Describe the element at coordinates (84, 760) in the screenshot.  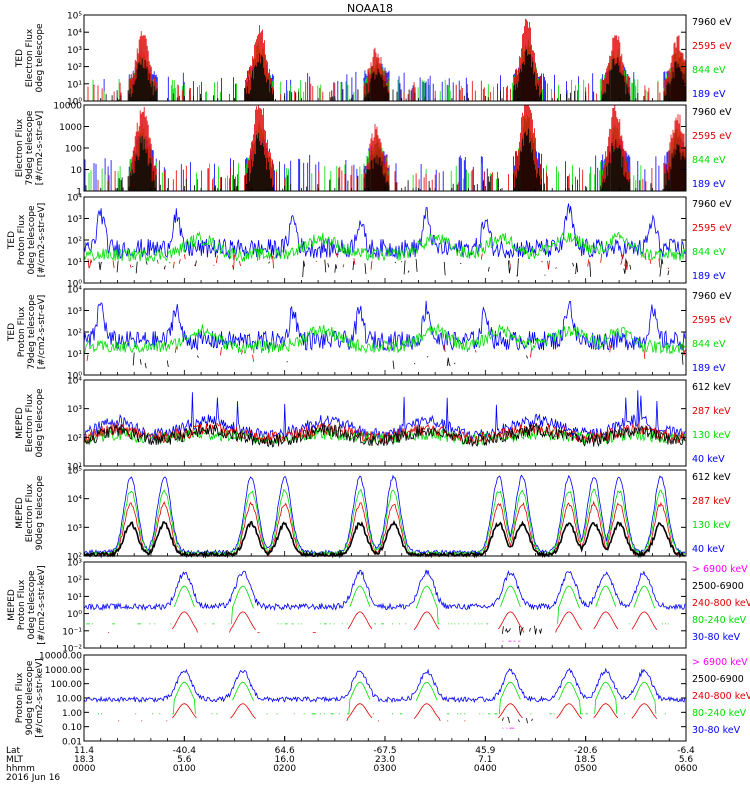
I see `x-tick-label: 18.3` at that location.